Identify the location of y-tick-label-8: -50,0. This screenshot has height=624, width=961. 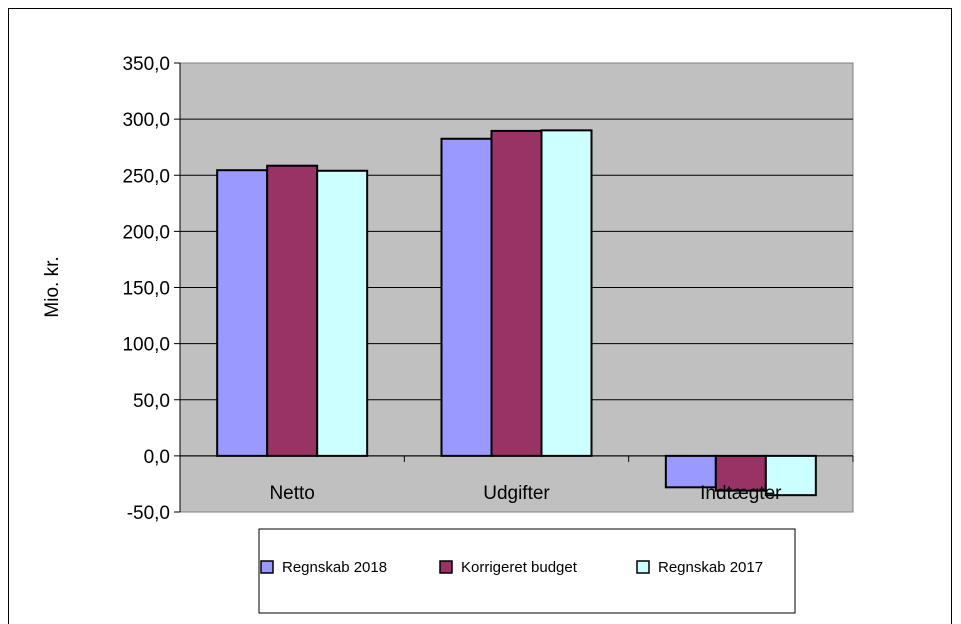
(148, 513).